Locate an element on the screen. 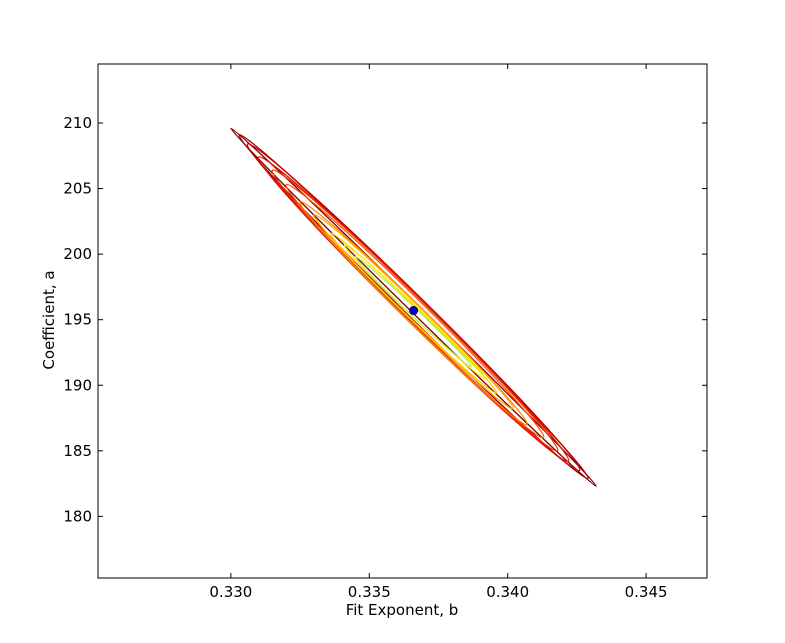 The width and height of the screenshot is (785, 643). y-axis-label: Coefficient, a is located at coordinates (49, 319).